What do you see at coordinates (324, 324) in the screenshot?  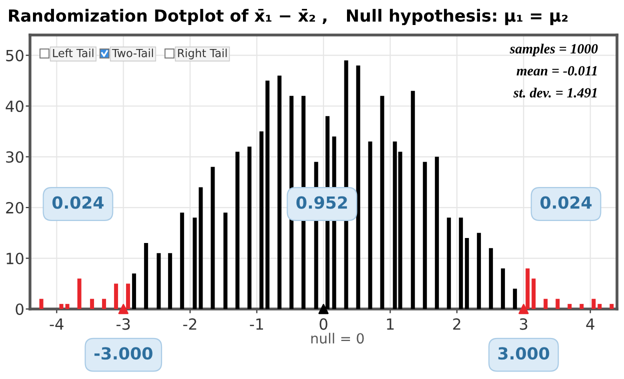 I see `x-tick-label: 0` at bounding box center [324, 324].